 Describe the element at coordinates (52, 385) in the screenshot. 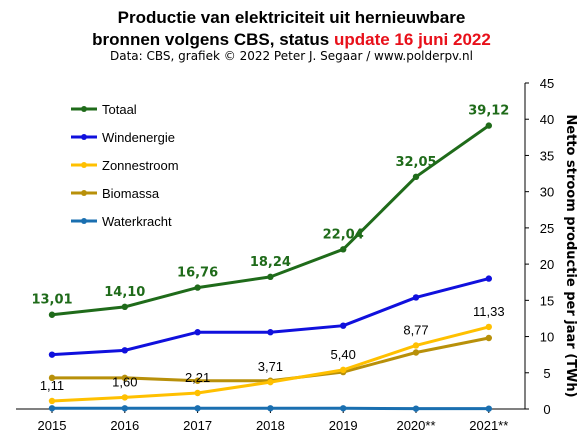

I see `data-label: 1,11` at that location.